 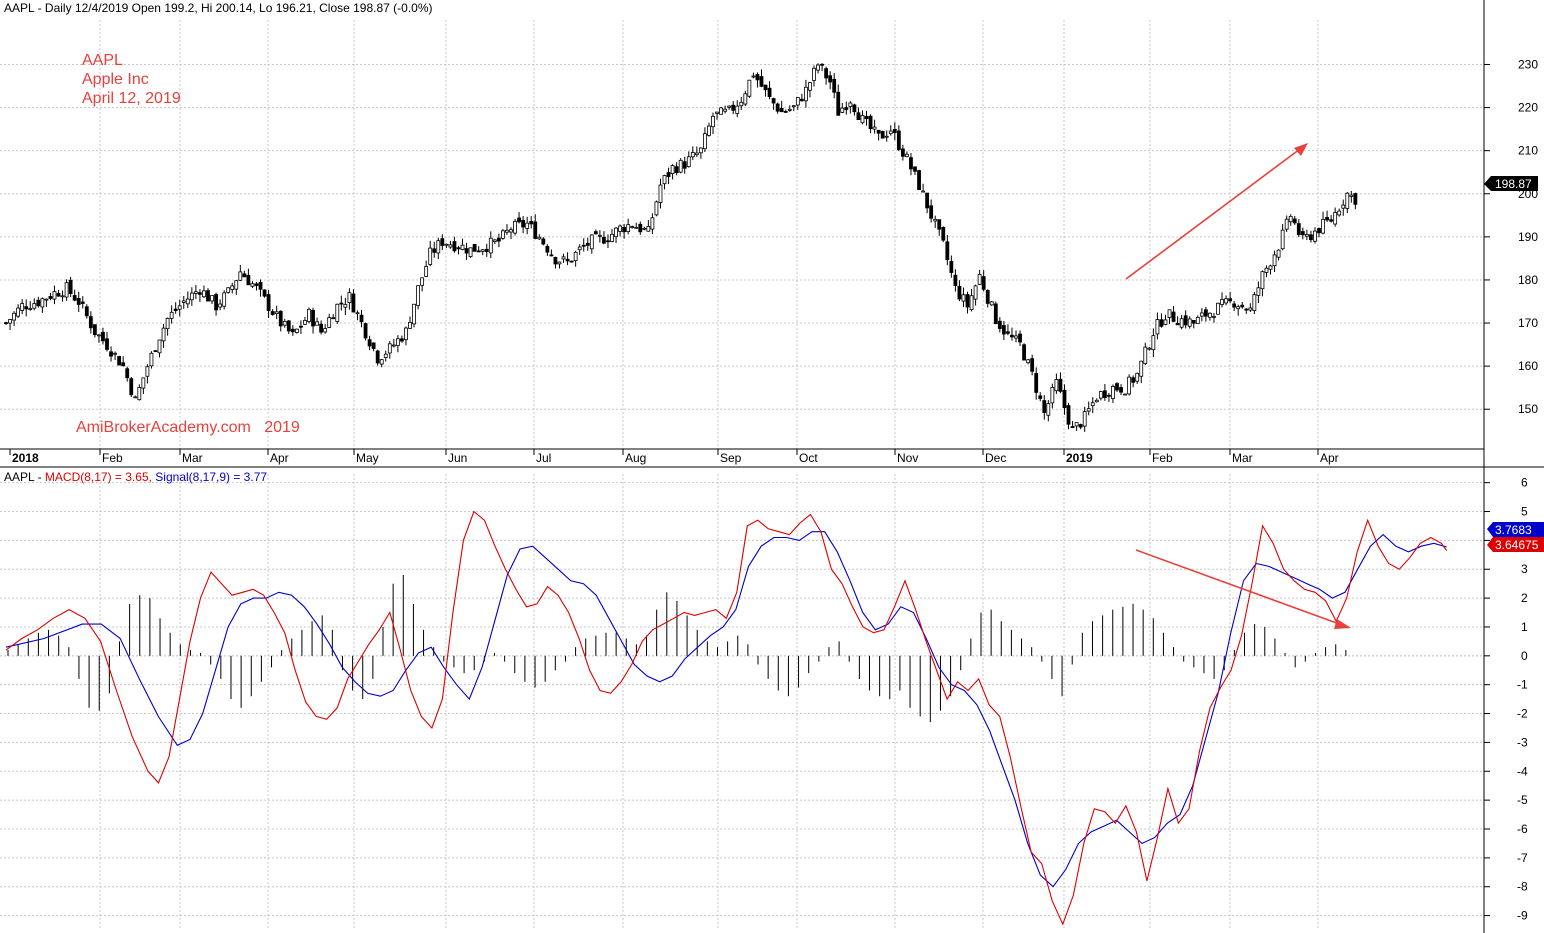 What do you see at coordinates (1524, 598) in the screenshot?
I see `macd-y-tick-label: 2` at bounding box center [1524, 598].